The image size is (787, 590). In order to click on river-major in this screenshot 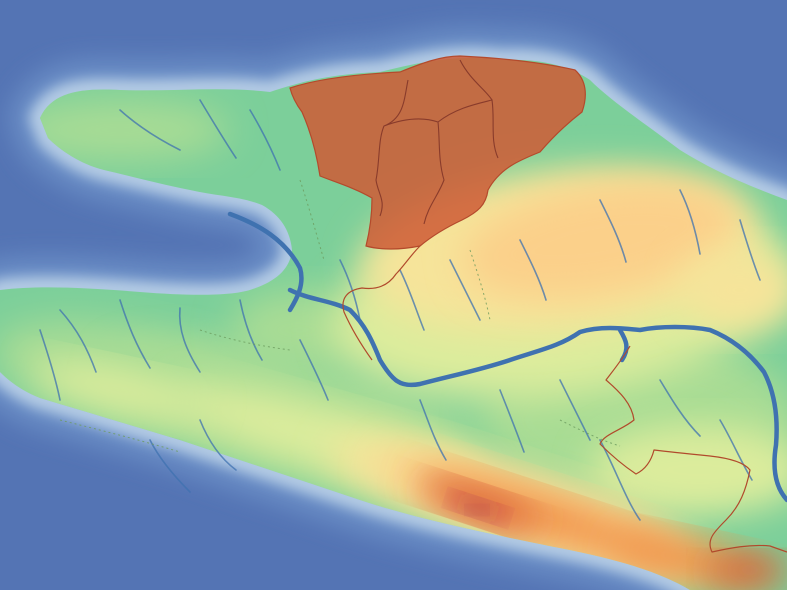, I will do `click(265, 262)`.